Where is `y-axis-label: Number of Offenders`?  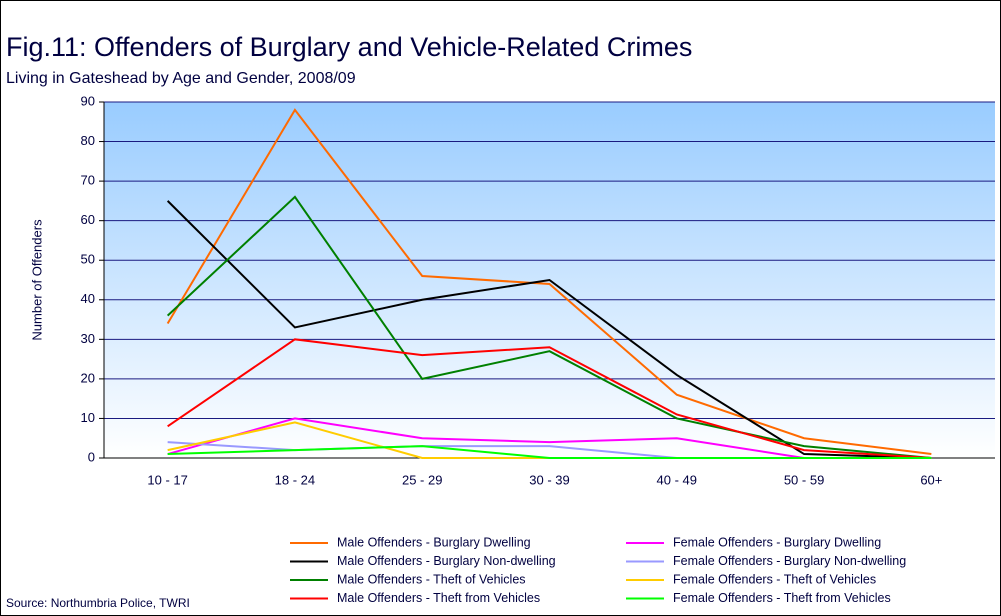
y-axis-label: Number of Offenders is located at coordinates (36, 280).